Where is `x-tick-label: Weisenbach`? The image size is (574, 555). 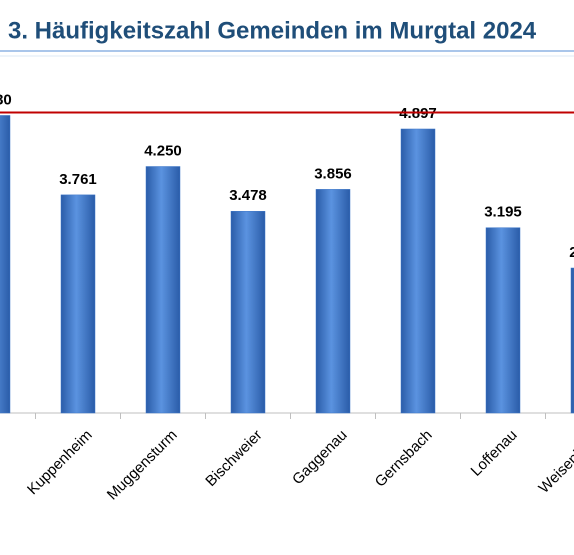
x-tick-label: Weisenbach is located at coordinates (554, 462).